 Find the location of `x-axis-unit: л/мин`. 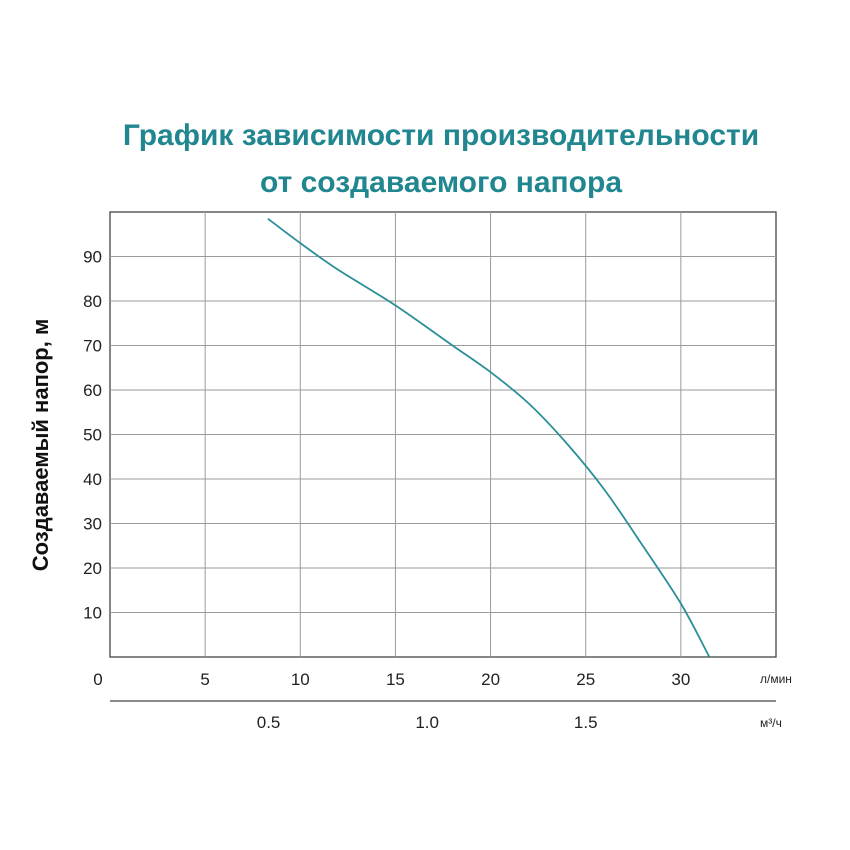

x-axis-unit: л/мин is located at coordinates (776, 679).